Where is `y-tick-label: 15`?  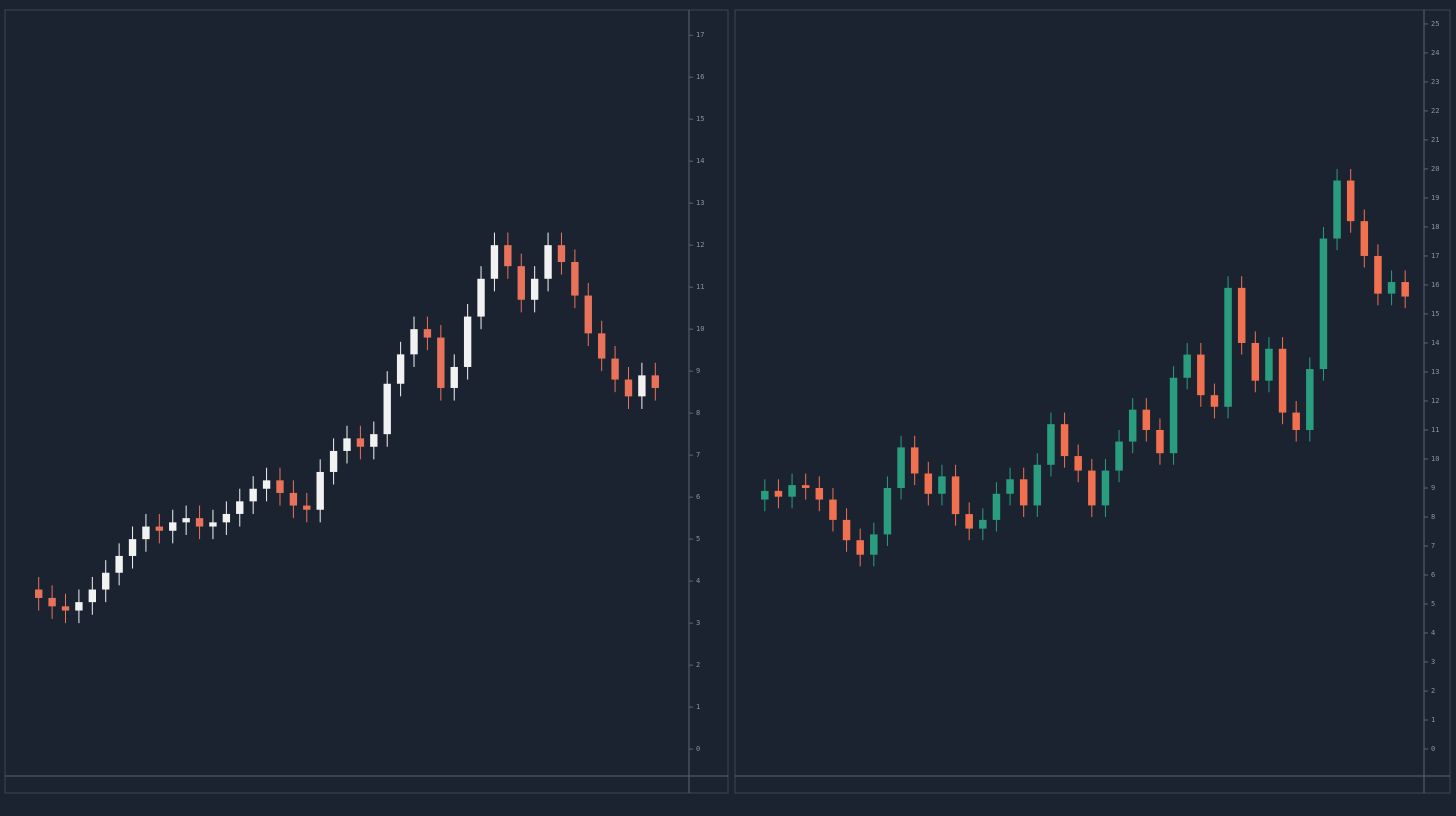
y-tick-label: 15 is located at coordinates (1435, 314).